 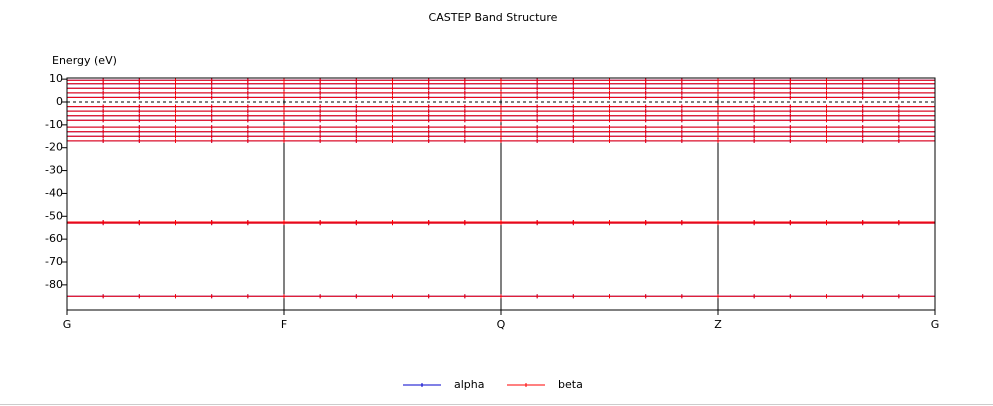 I want to click on y-tick-label: -80, so click(x=54, y=284).